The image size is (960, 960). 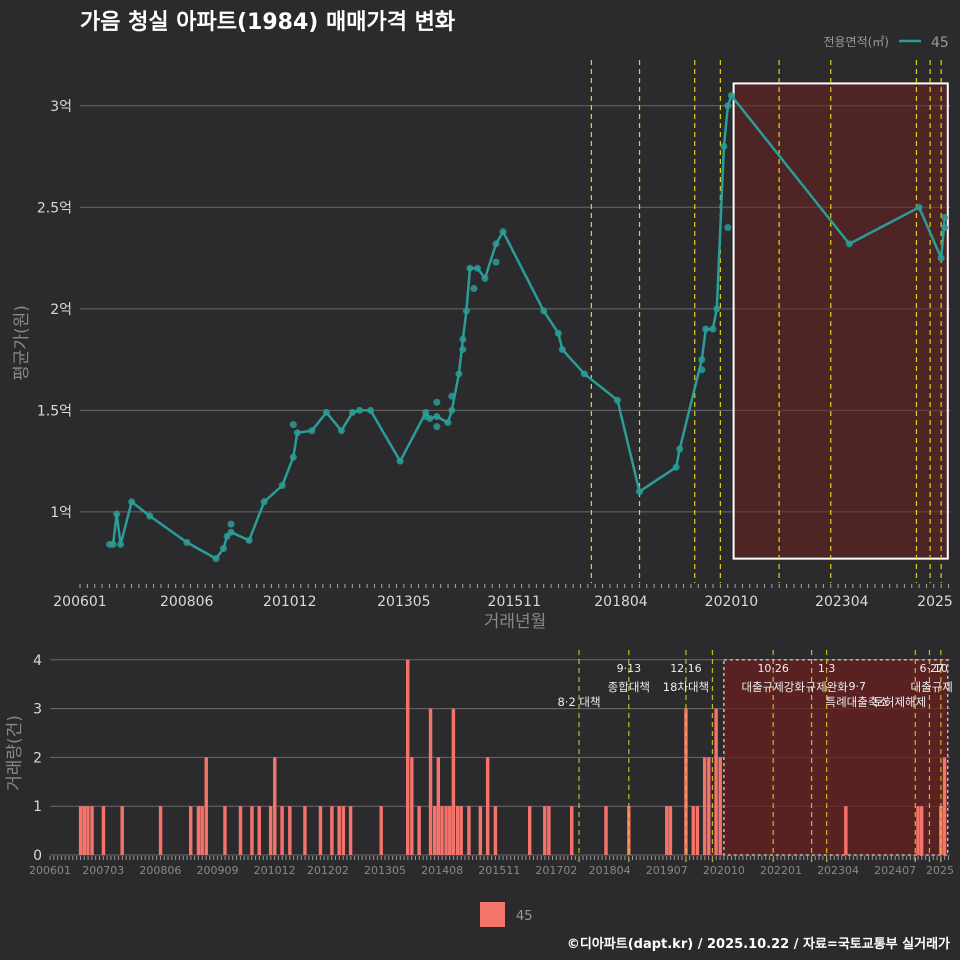 What do you see at coordinates (724, 870) in the screenshot?
I see `volume-x-tick-label: 202010` at bounding box center [724, 870].